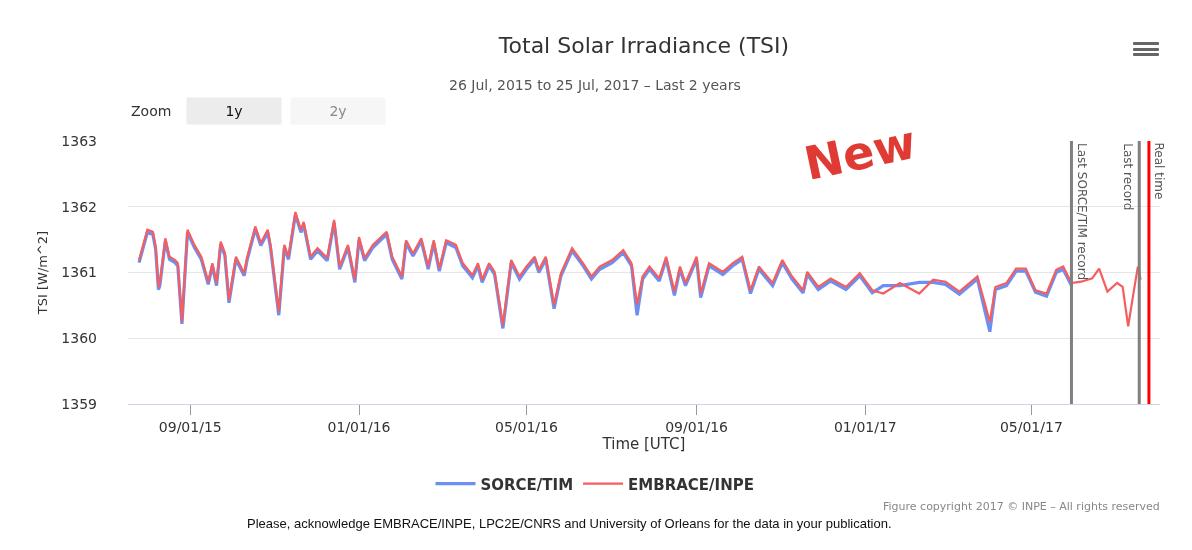 The width and height of the screenshot is (1192, 550). I want to click on legend-label: SORCE/TIM, so click(527, 484).